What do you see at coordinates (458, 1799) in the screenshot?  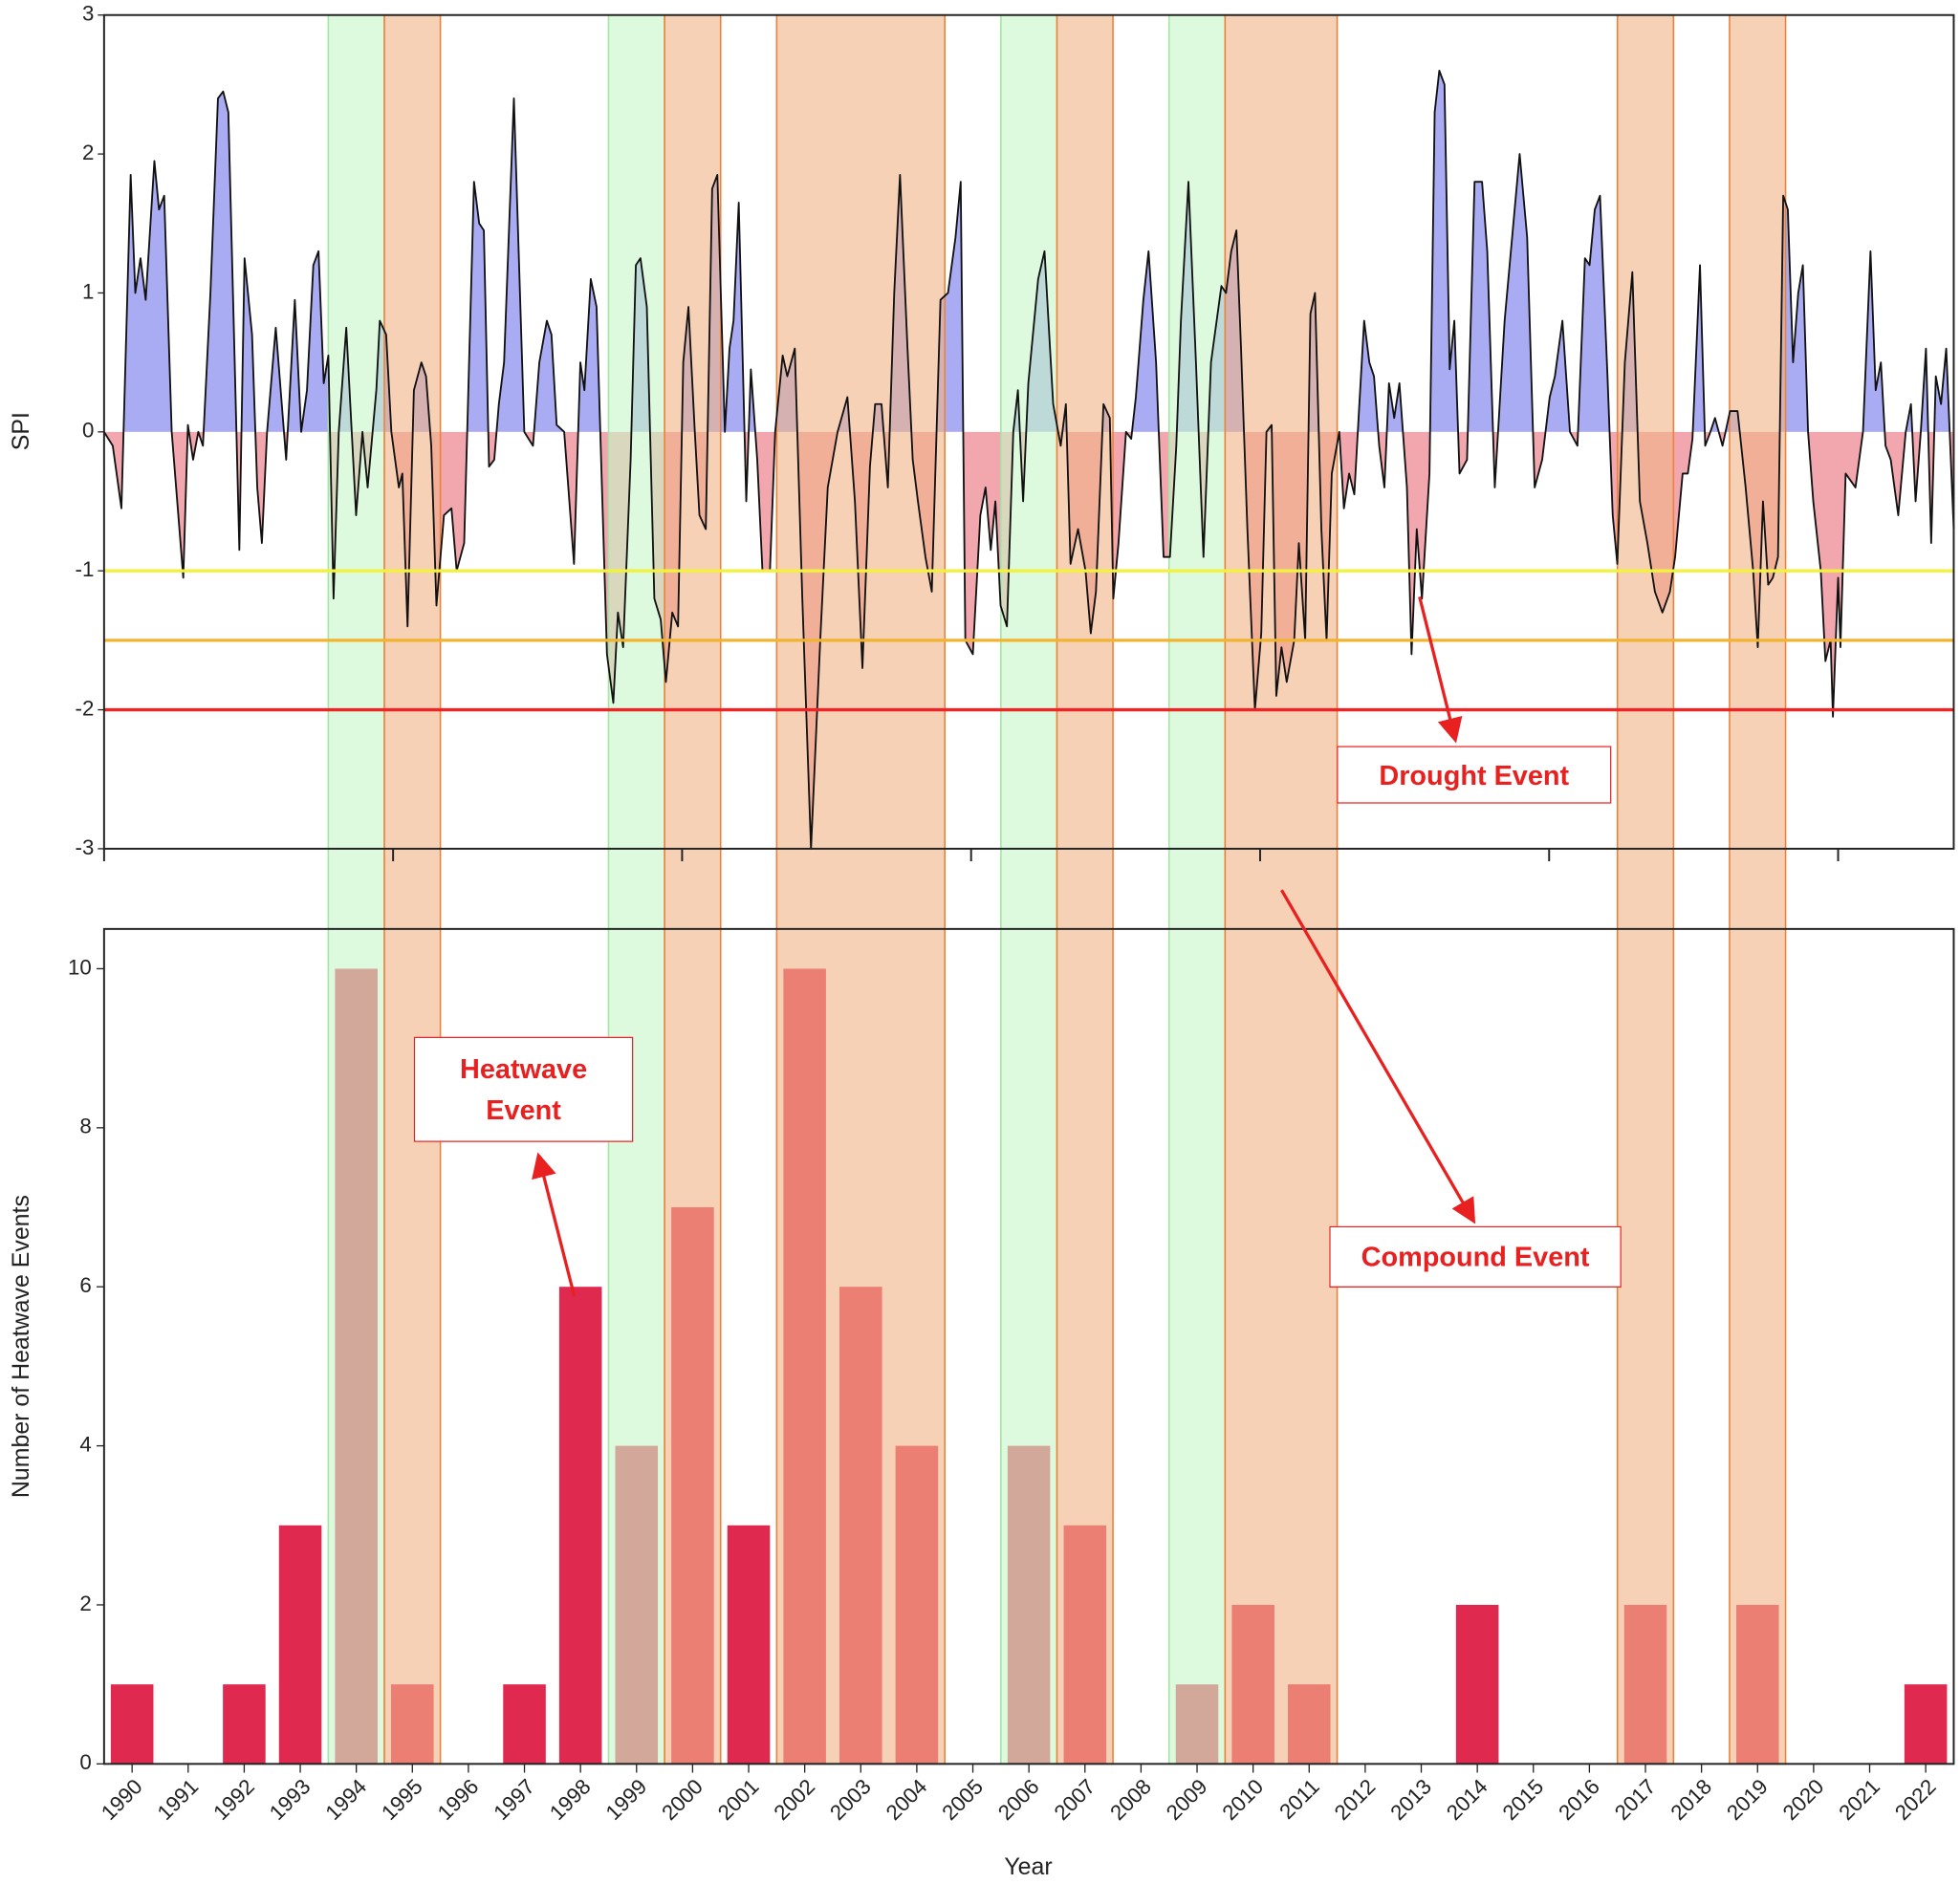 I see `x-tick-label: 1996` at bounding box center [458, 1799].